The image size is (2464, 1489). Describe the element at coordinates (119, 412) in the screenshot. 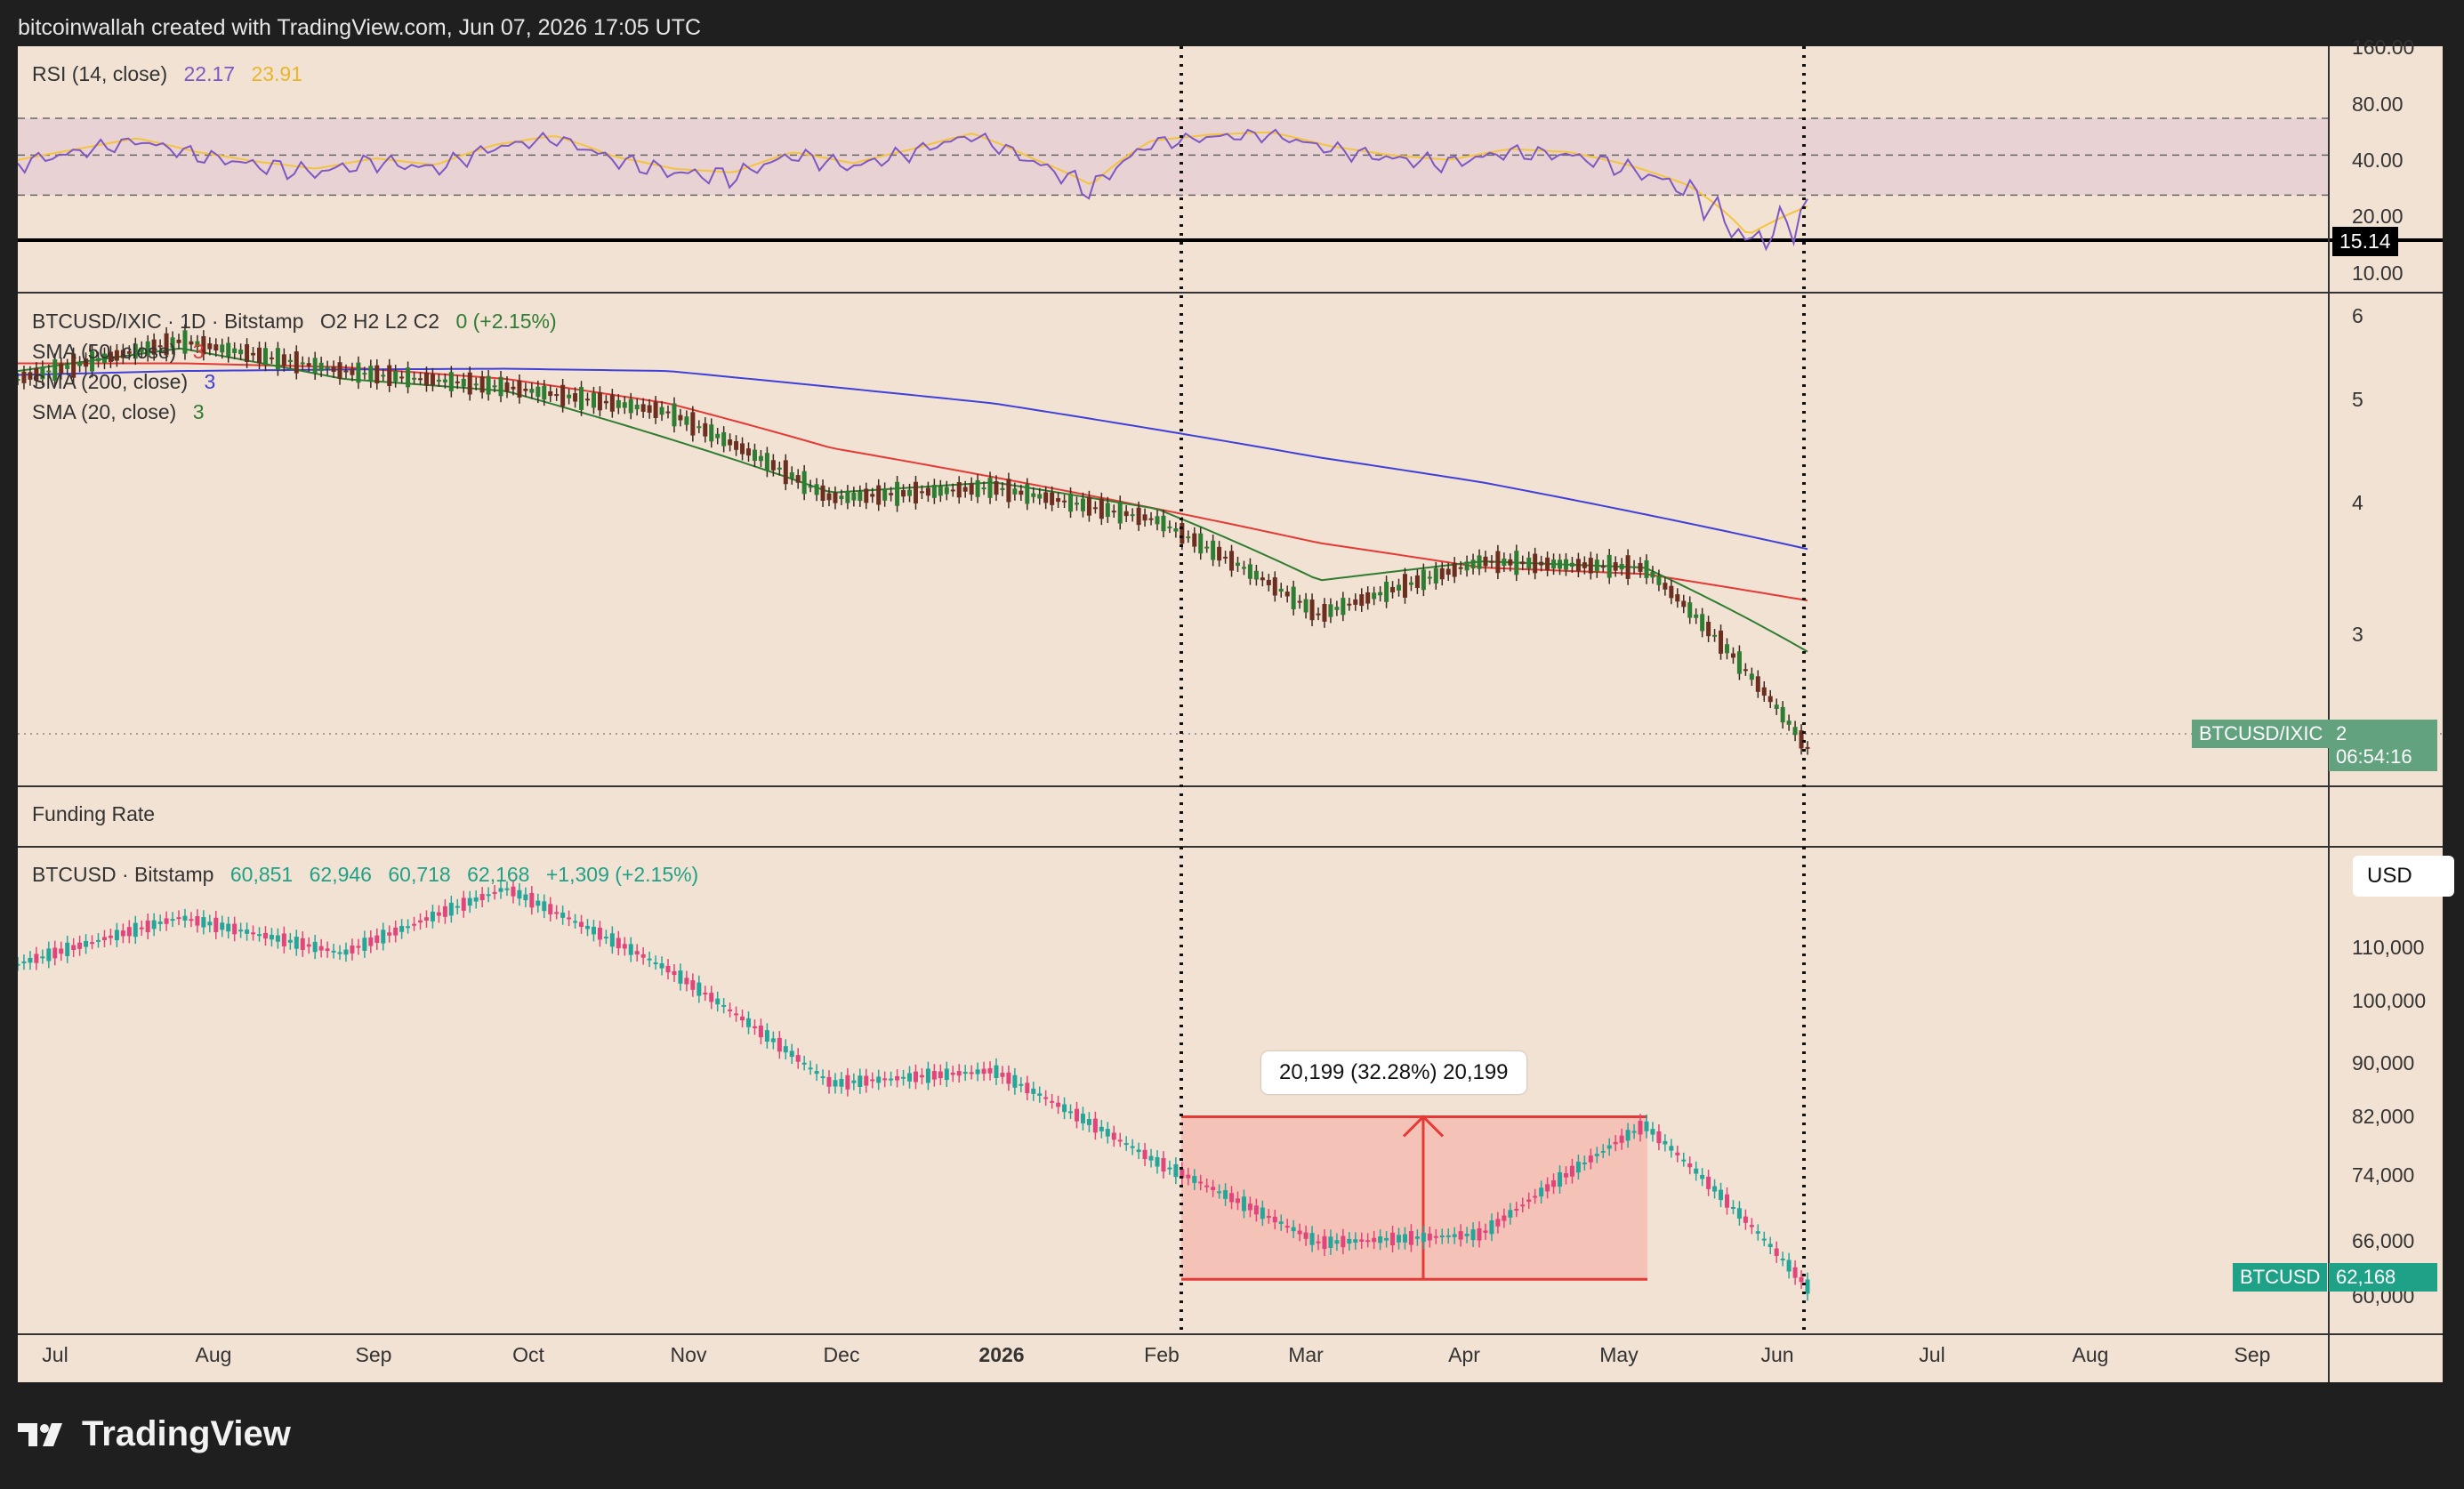

I see `sma-20-legend: SMA (20, close) 3` at that location.